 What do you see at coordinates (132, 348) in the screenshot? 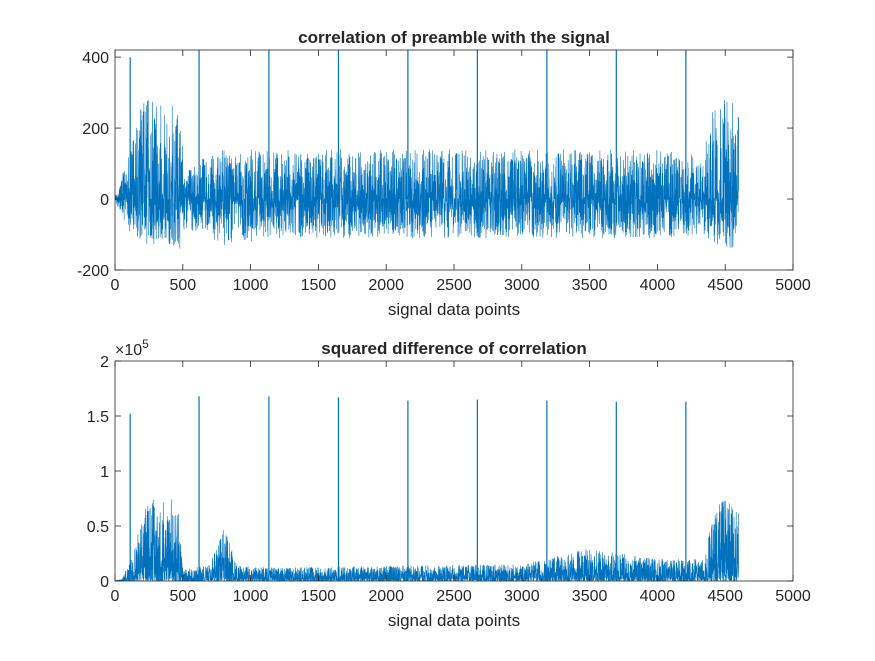
I see `y-scale-label: ×10⁵` at bounding box center [132, 348].